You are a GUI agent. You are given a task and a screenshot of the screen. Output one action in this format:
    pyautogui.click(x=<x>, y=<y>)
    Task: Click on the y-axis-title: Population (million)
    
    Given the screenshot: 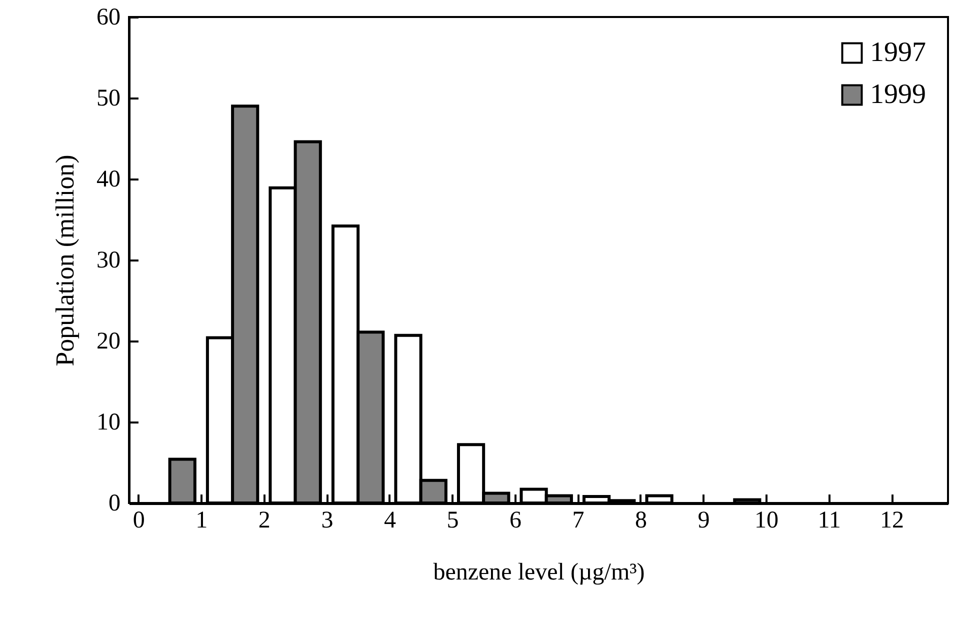 What is the action you would take?
    pyautogui.click(x=65, y=260)
    